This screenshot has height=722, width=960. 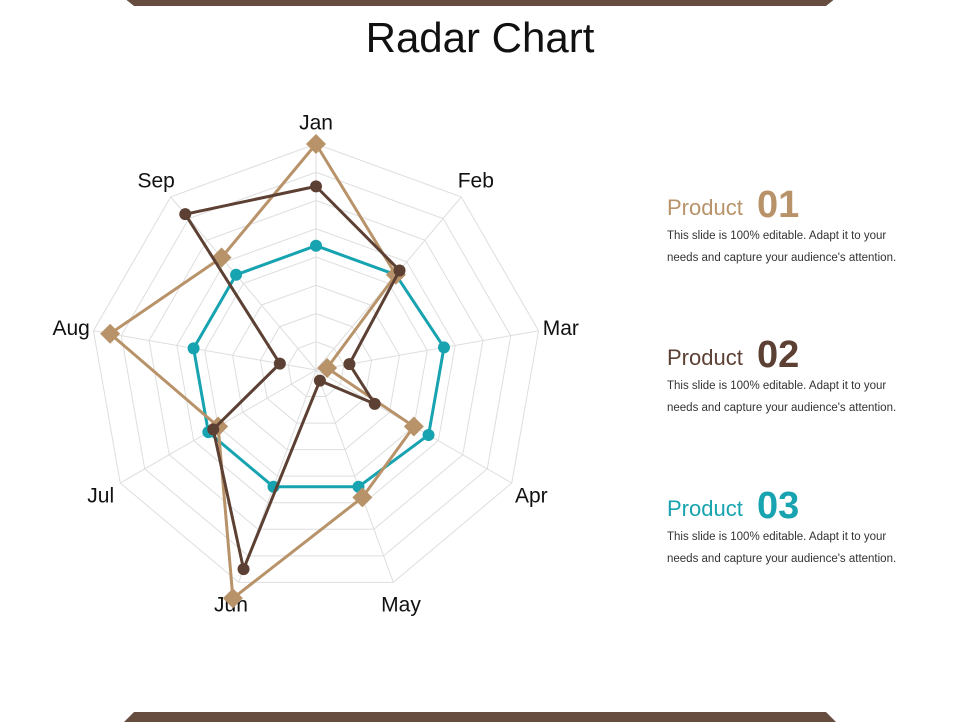 What do you see at coordinates (354, 476) in the screenshot?
I see `grid-spoke-may` at bounding box center [354, 476].